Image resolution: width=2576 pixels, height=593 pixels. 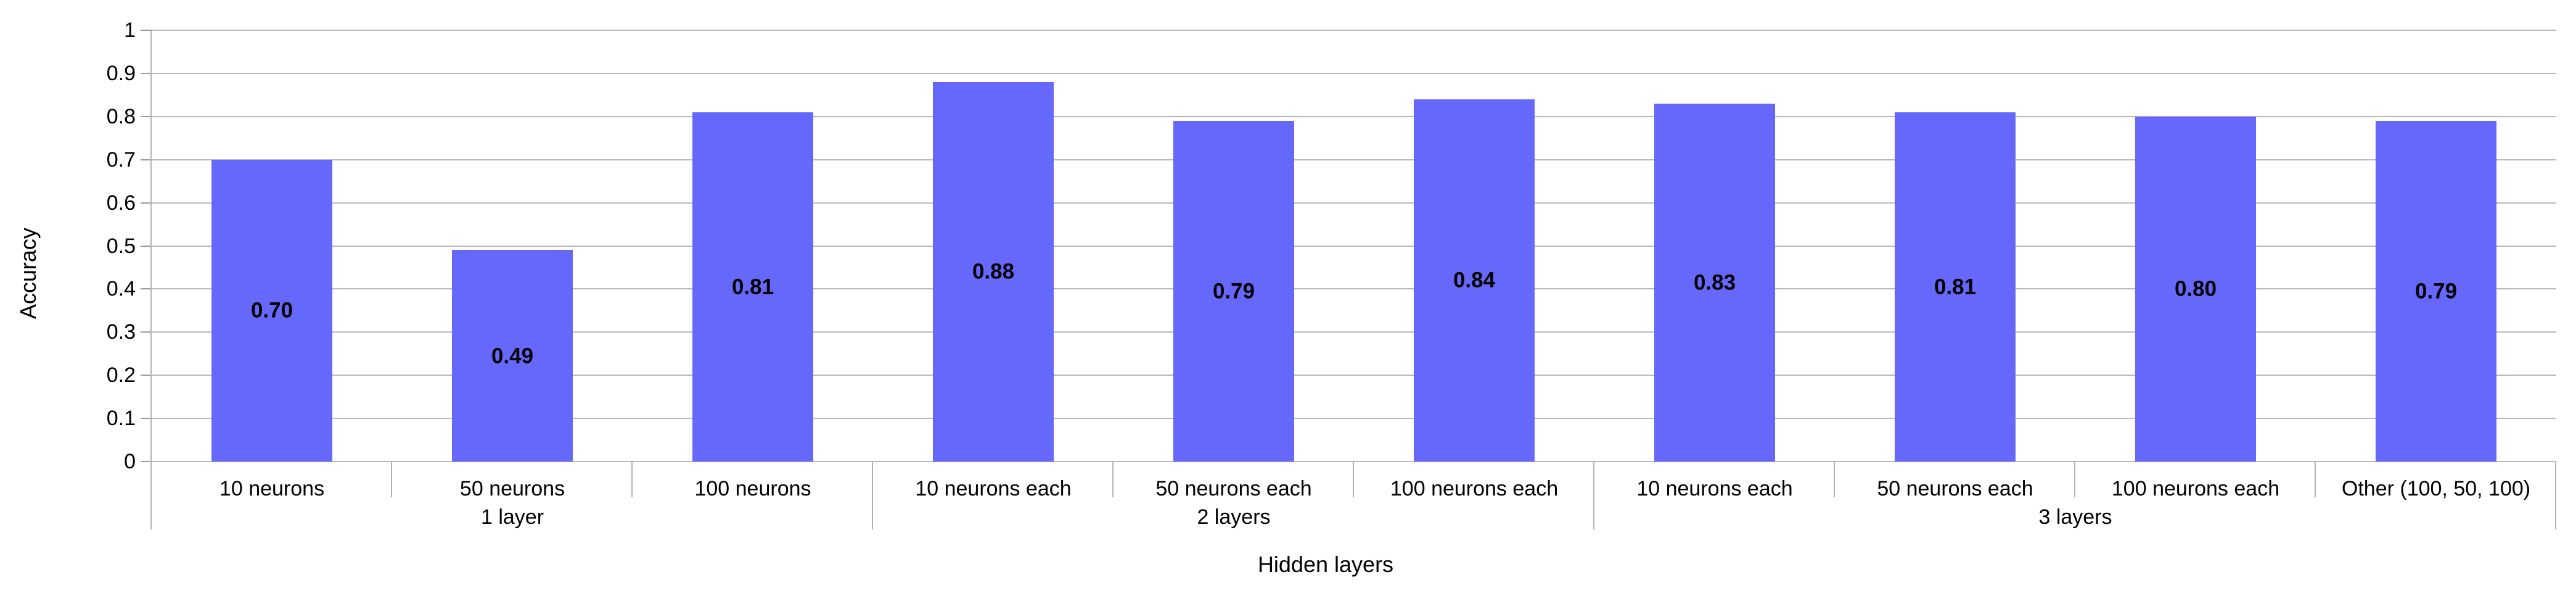 I want to click on y-axis-title: Accuracy, so click(x=28, y=273).